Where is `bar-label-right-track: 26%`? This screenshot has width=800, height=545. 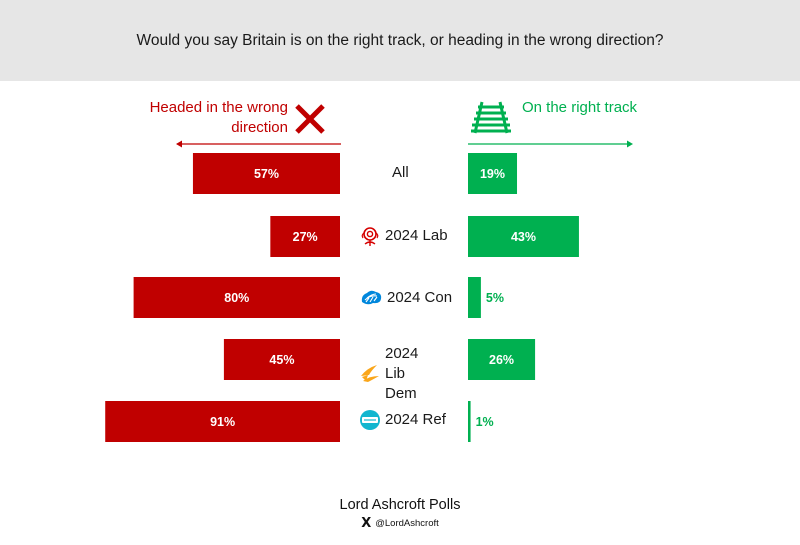 bar-label-right-track: 26% is located at coordinates (501, 360).